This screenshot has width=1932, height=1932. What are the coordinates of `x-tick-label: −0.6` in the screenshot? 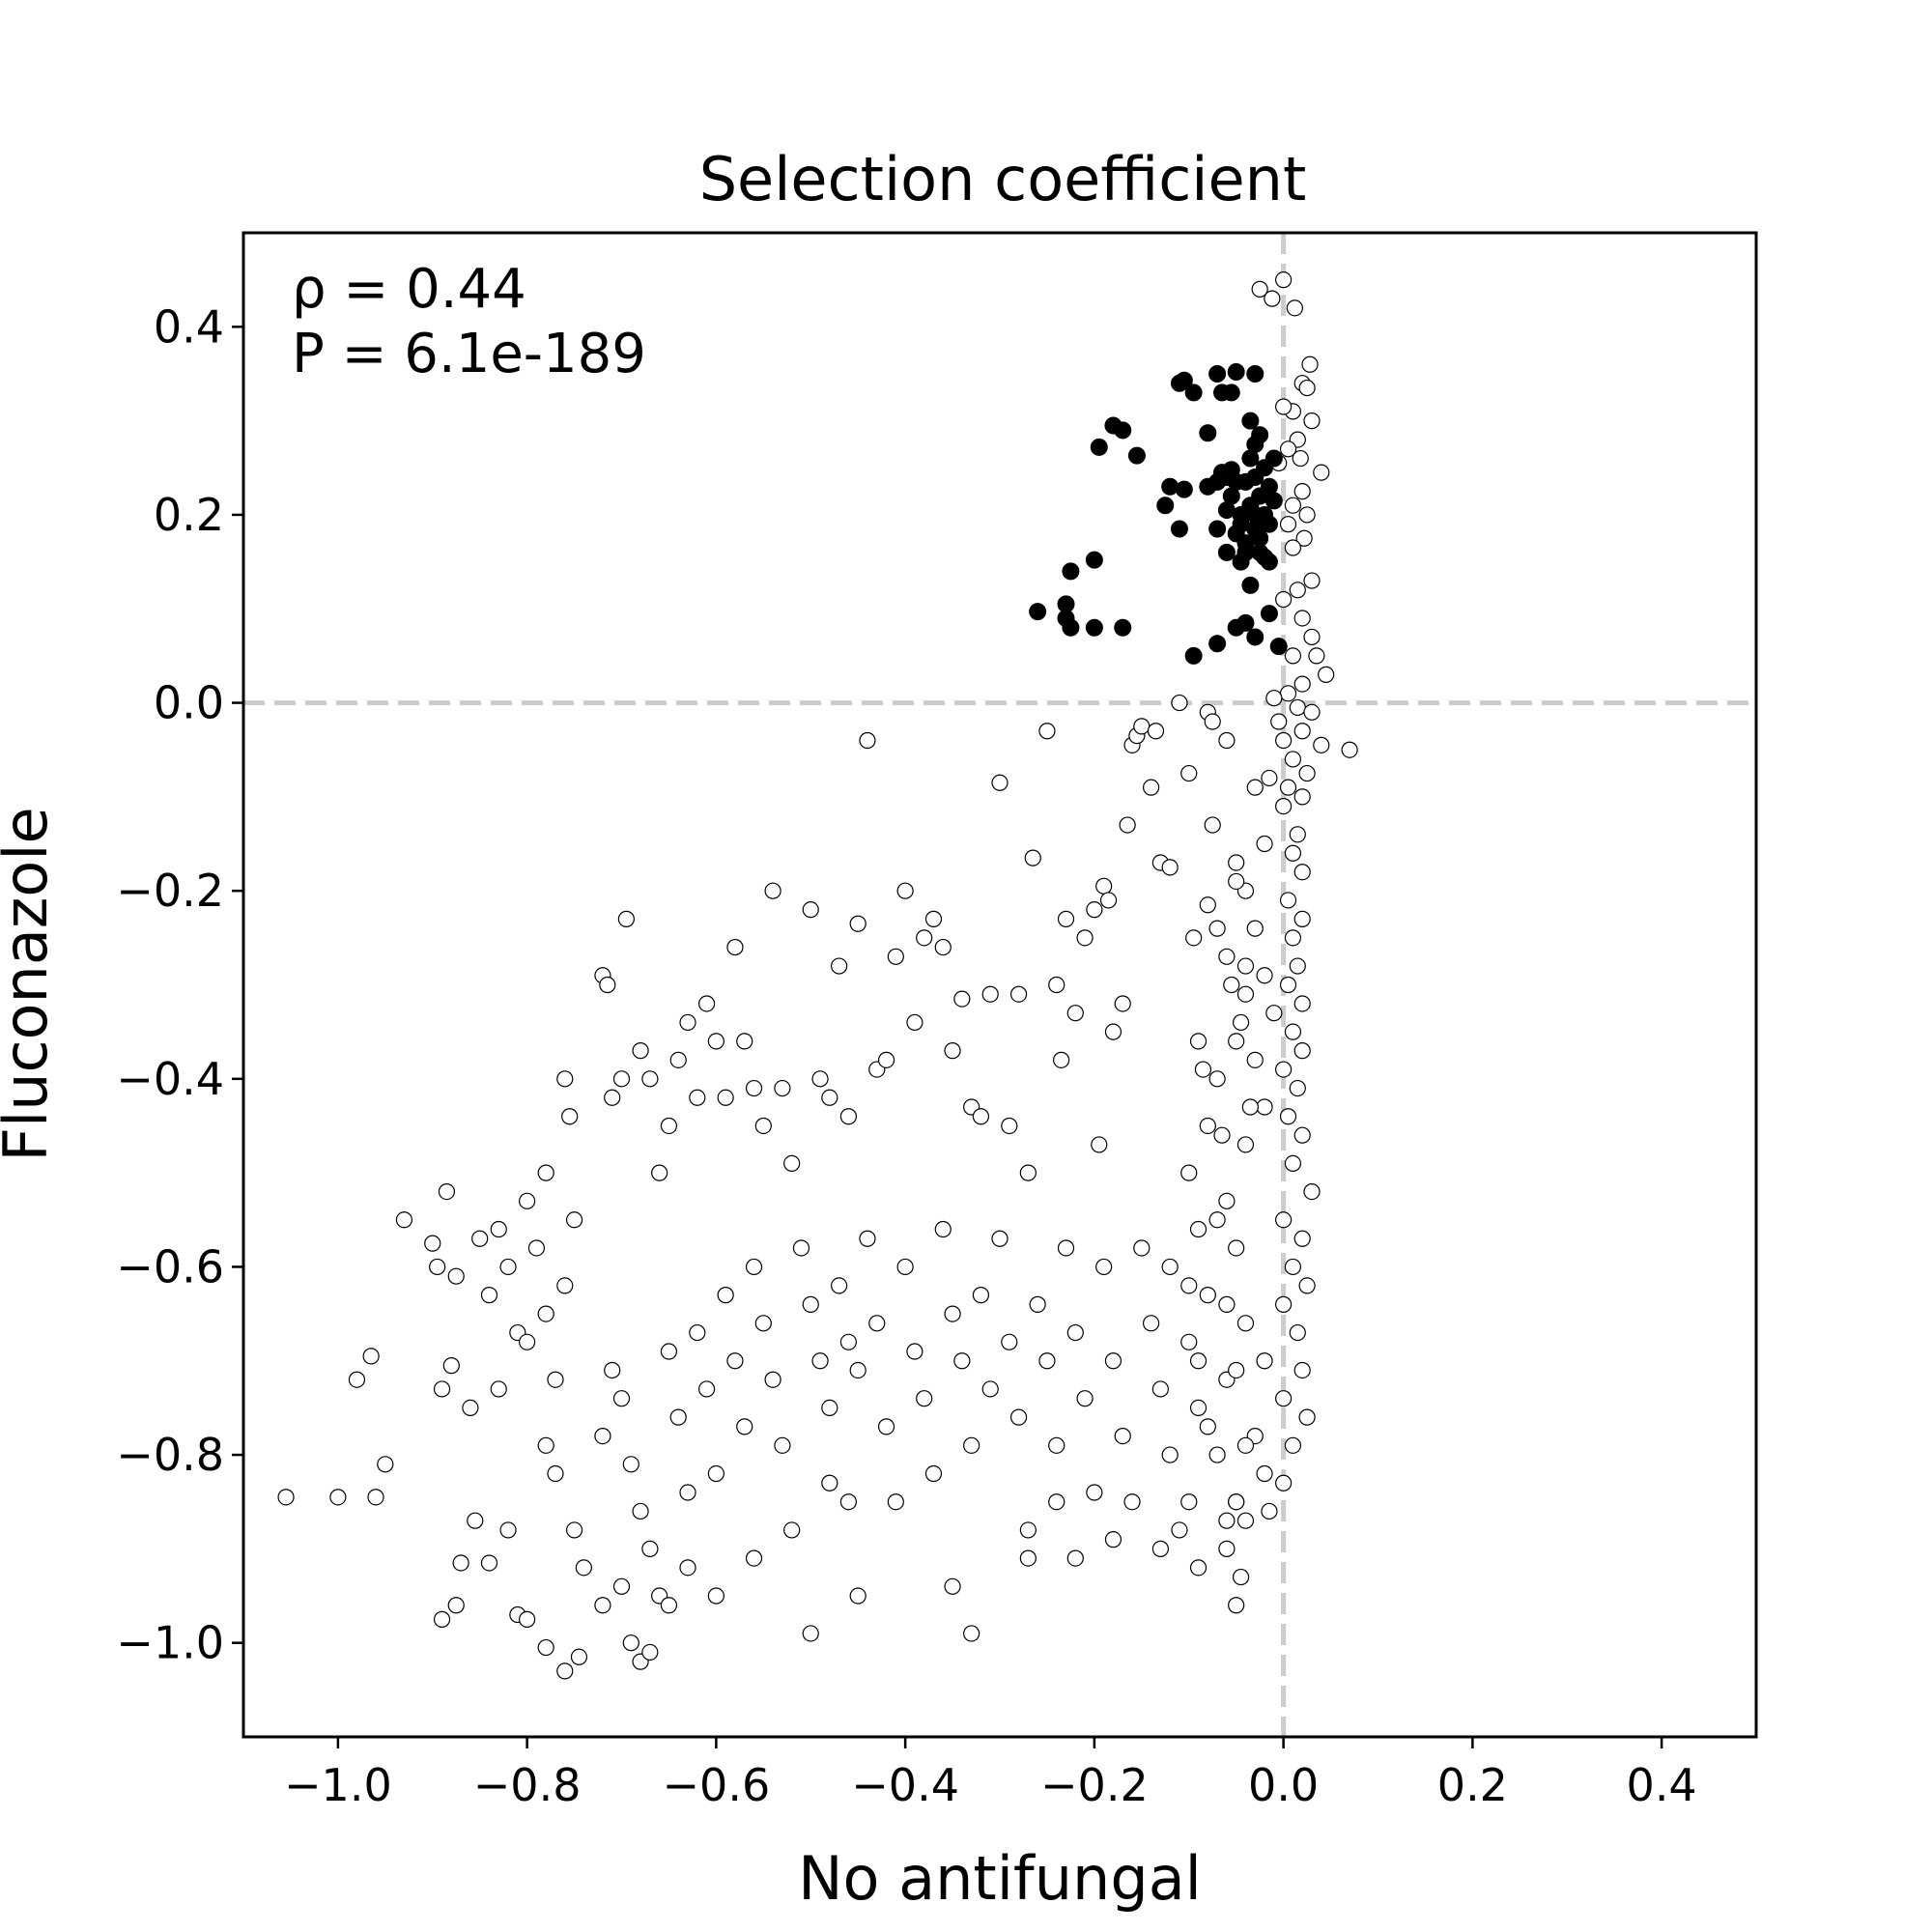 It's located at (717, 1785).